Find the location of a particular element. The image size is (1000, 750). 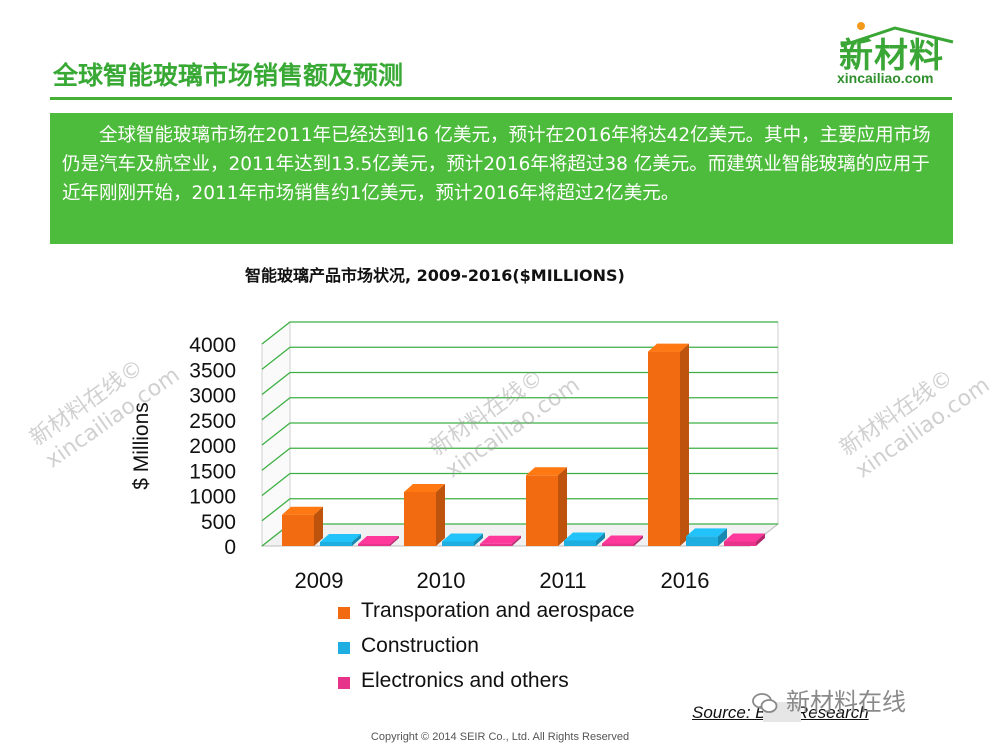

legend-swatch-electronics is located at coordinates (344, 683).